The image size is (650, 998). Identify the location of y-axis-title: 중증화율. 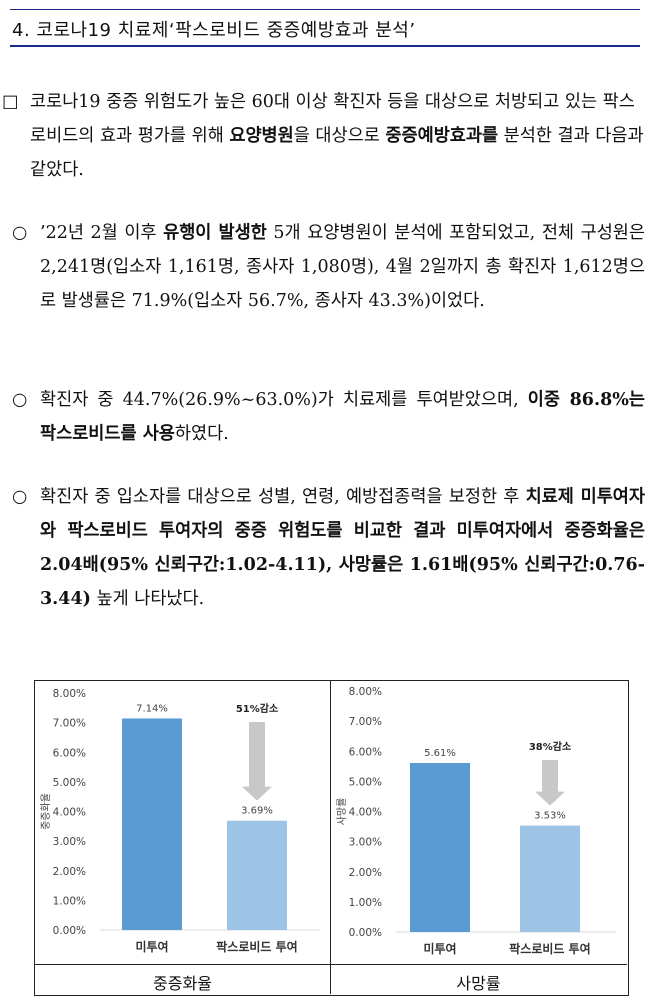
(46, 811).